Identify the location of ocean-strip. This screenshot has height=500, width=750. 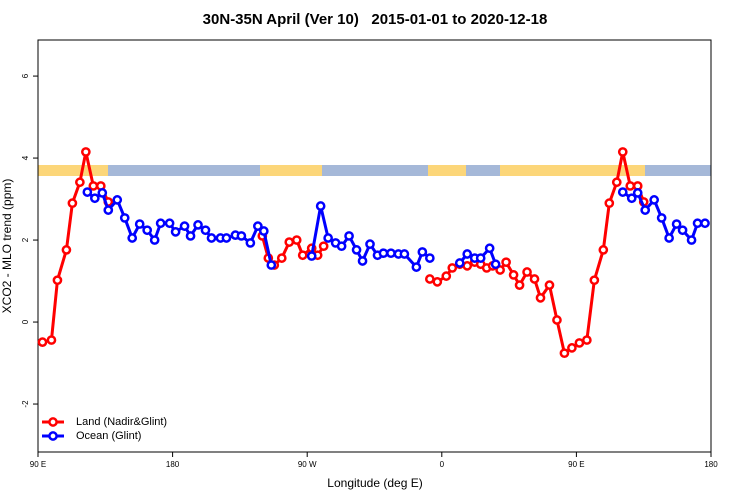
(374, 170).